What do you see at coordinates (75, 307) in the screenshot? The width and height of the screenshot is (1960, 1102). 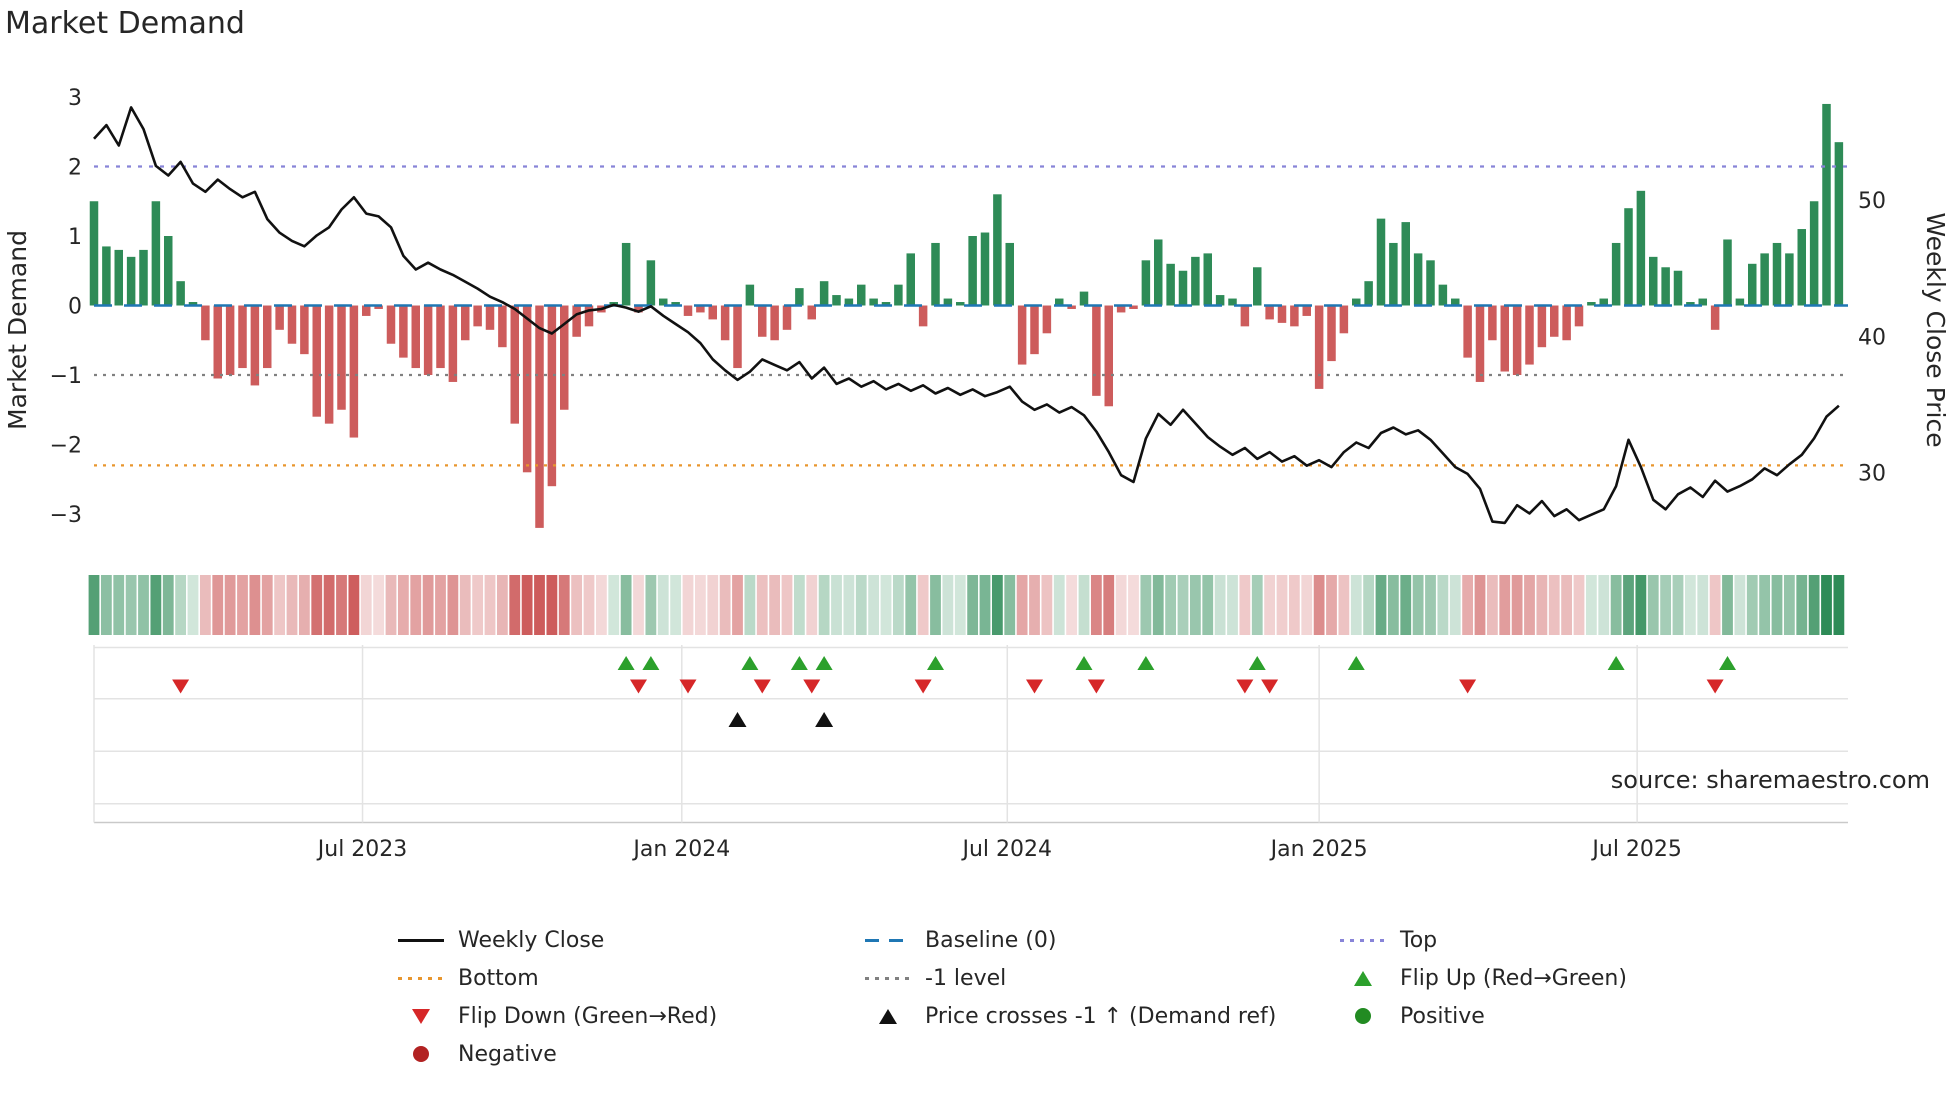 I see `left-axis-tick: 0` at bounding box center [75, 307].